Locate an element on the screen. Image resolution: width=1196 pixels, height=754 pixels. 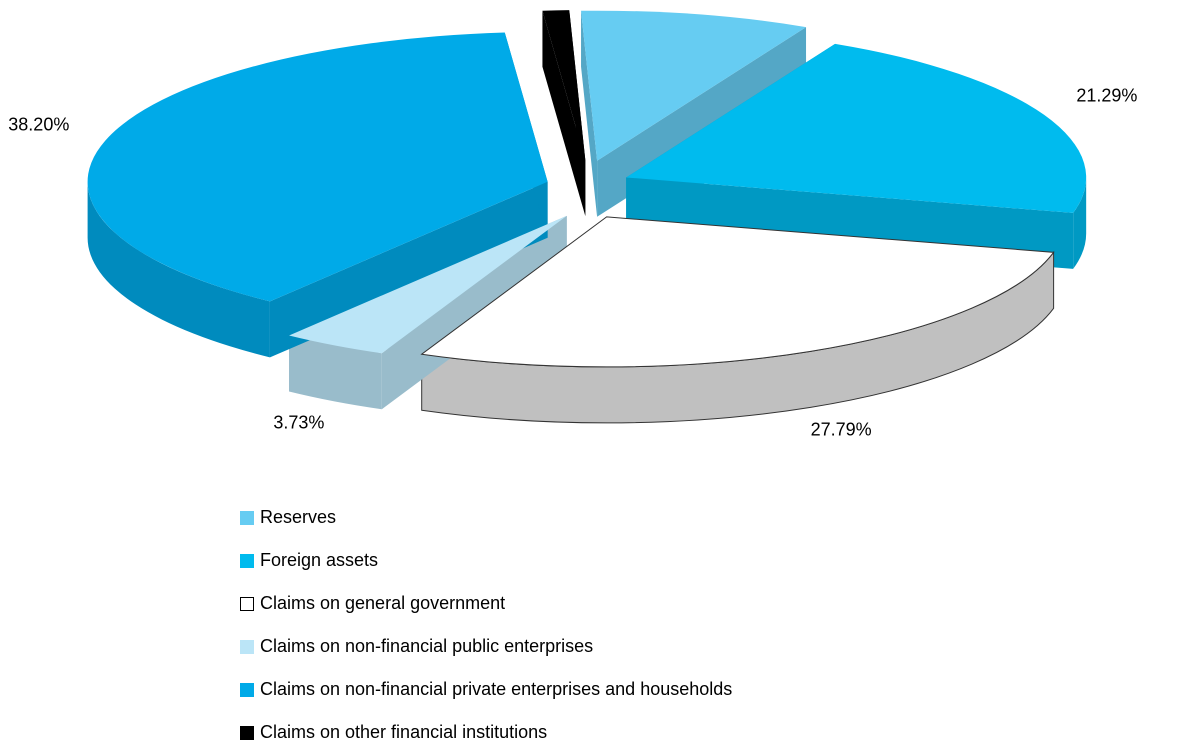
legend-item: Claims on general government is located at coordinates (486, 603).